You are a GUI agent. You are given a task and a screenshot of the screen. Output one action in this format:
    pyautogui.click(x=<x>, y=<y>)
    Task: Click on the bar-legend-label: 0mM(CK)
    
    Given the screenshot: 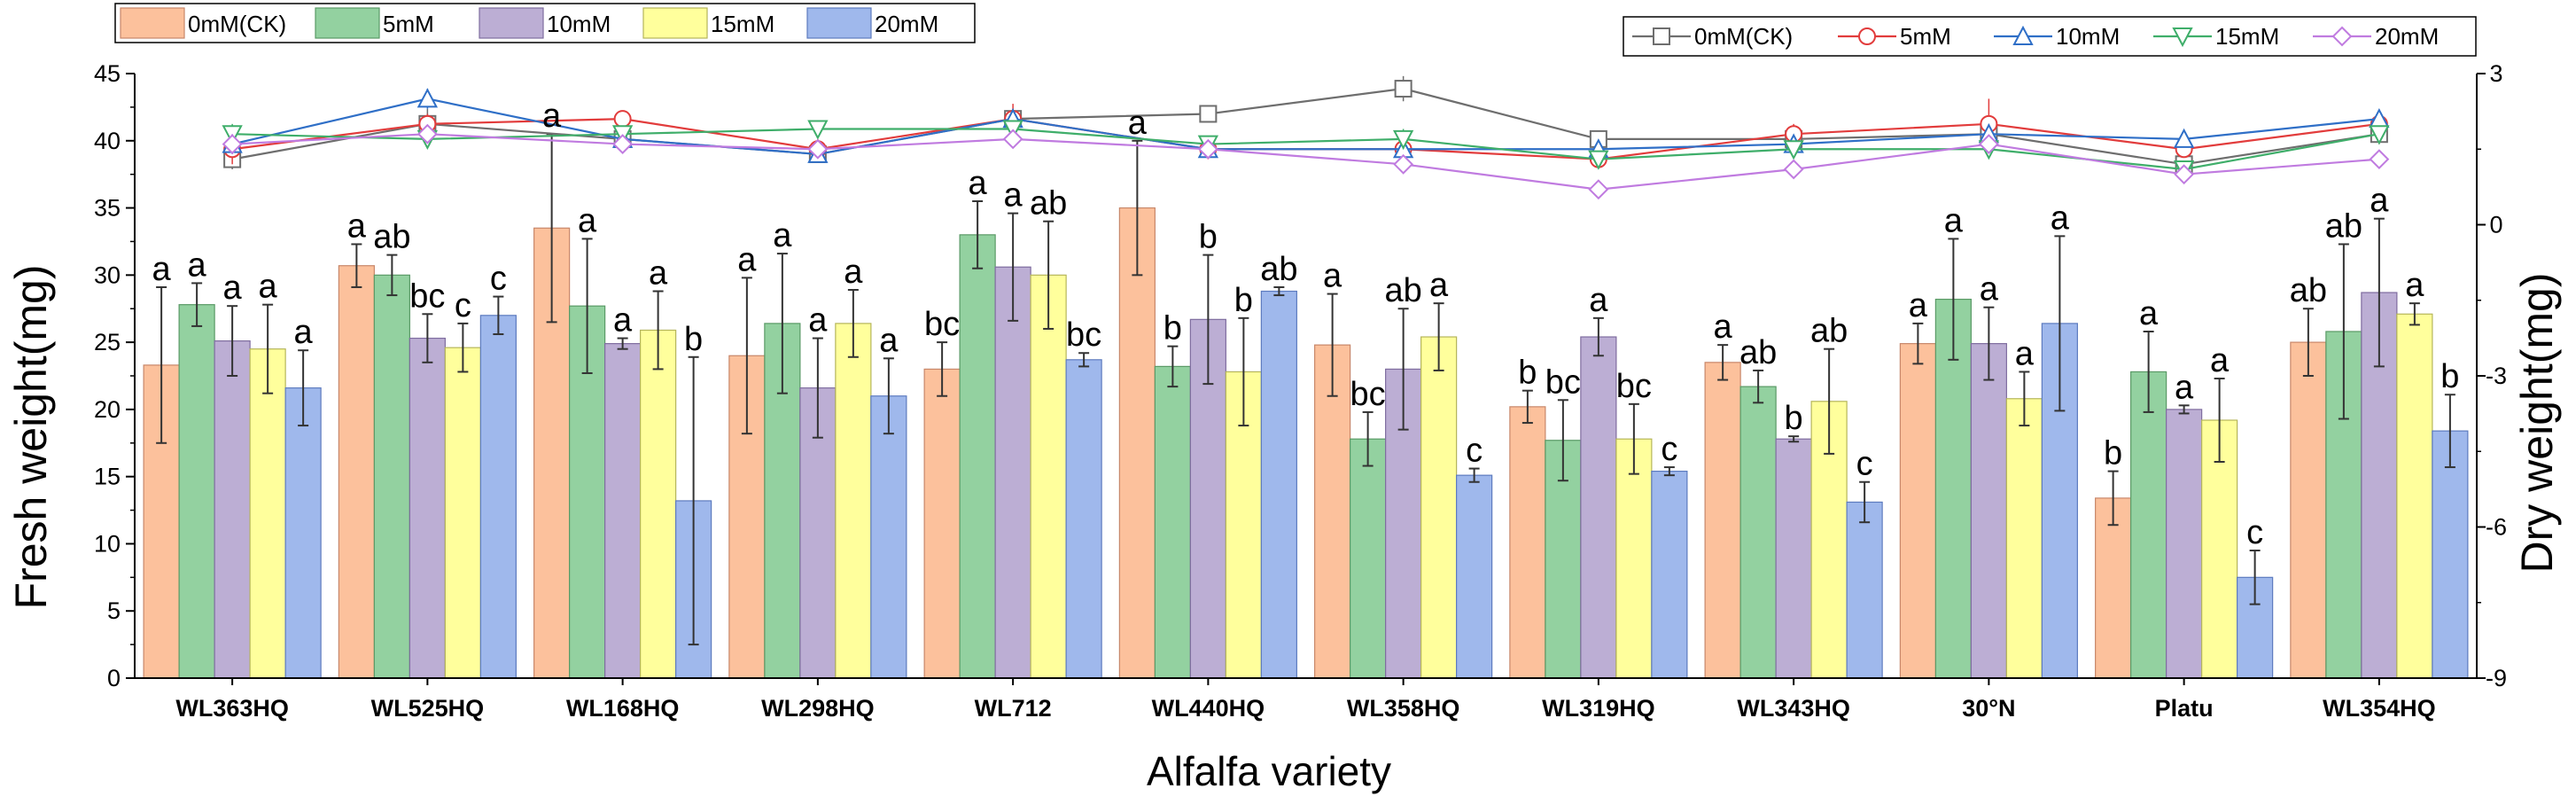 What is the action you would take?
    pyautogui.click(x=237, y=24)
    